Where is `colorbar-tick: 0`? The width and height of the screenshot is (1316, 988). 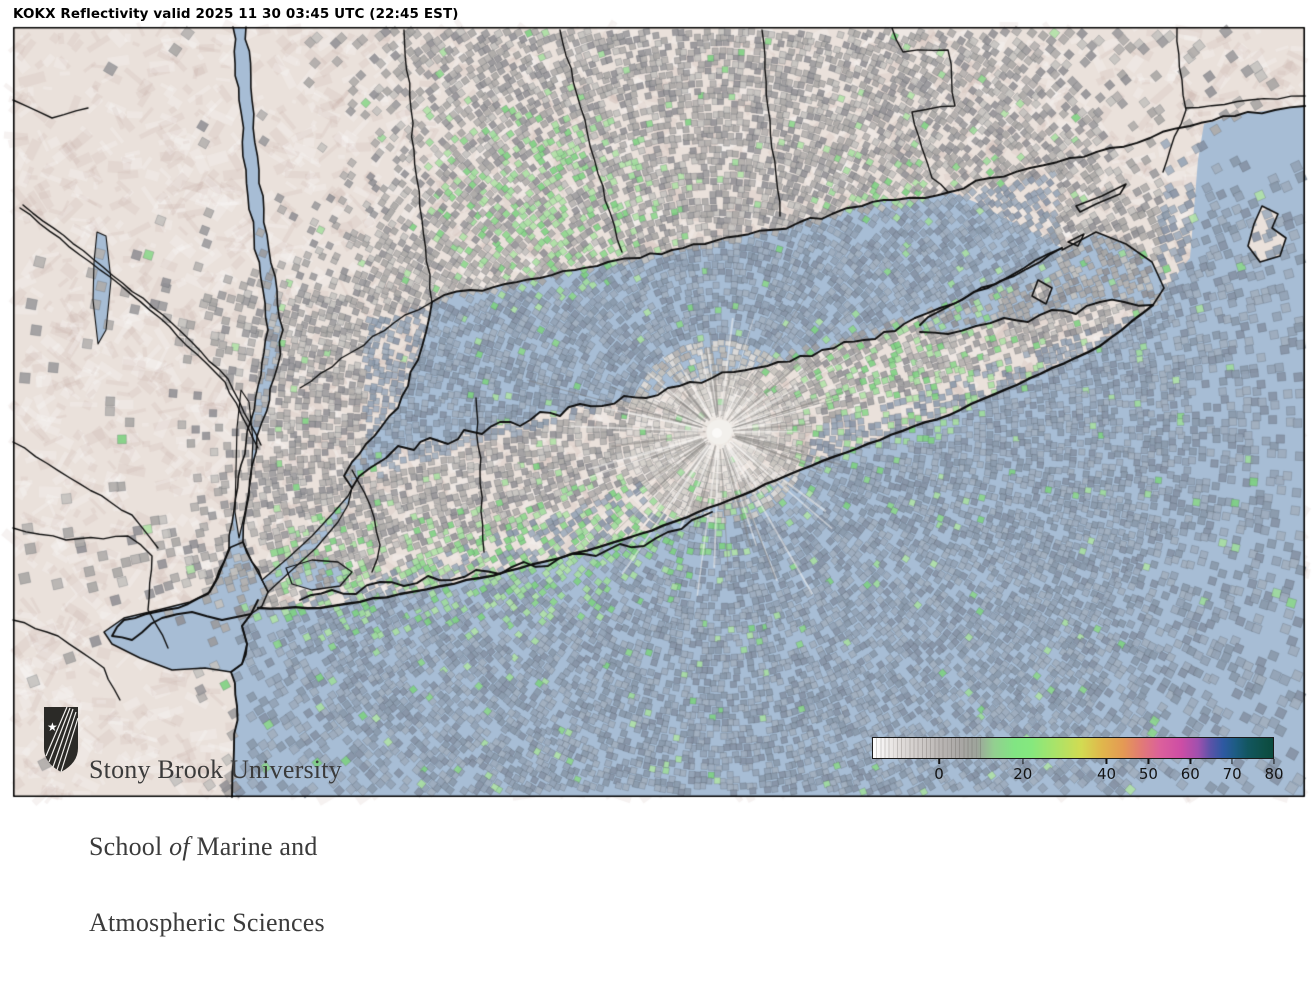 colorbar-tick: 0 is located at coordinates (939, 771).